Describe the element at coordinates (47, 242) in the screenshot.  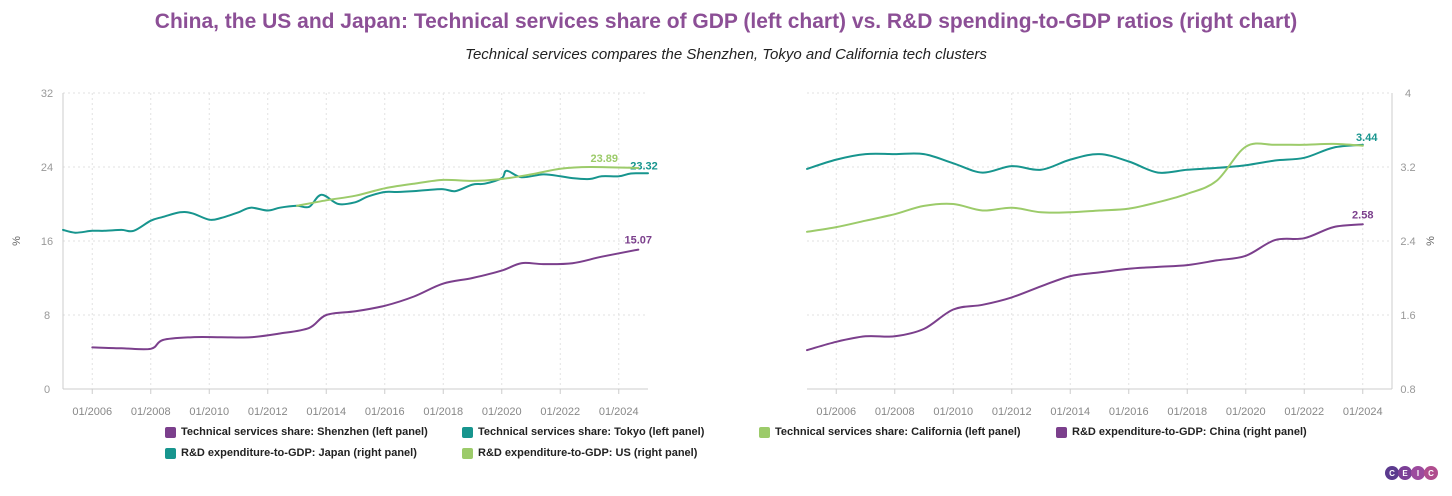
I see `y-tick-label: 16` at that location.